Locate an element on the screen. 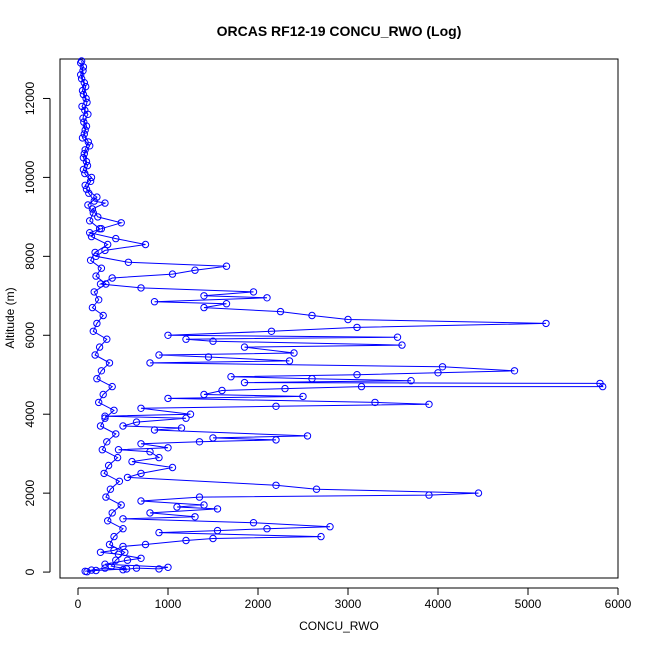  x-tick-label: 1000 is located at coordinates (168, 604).